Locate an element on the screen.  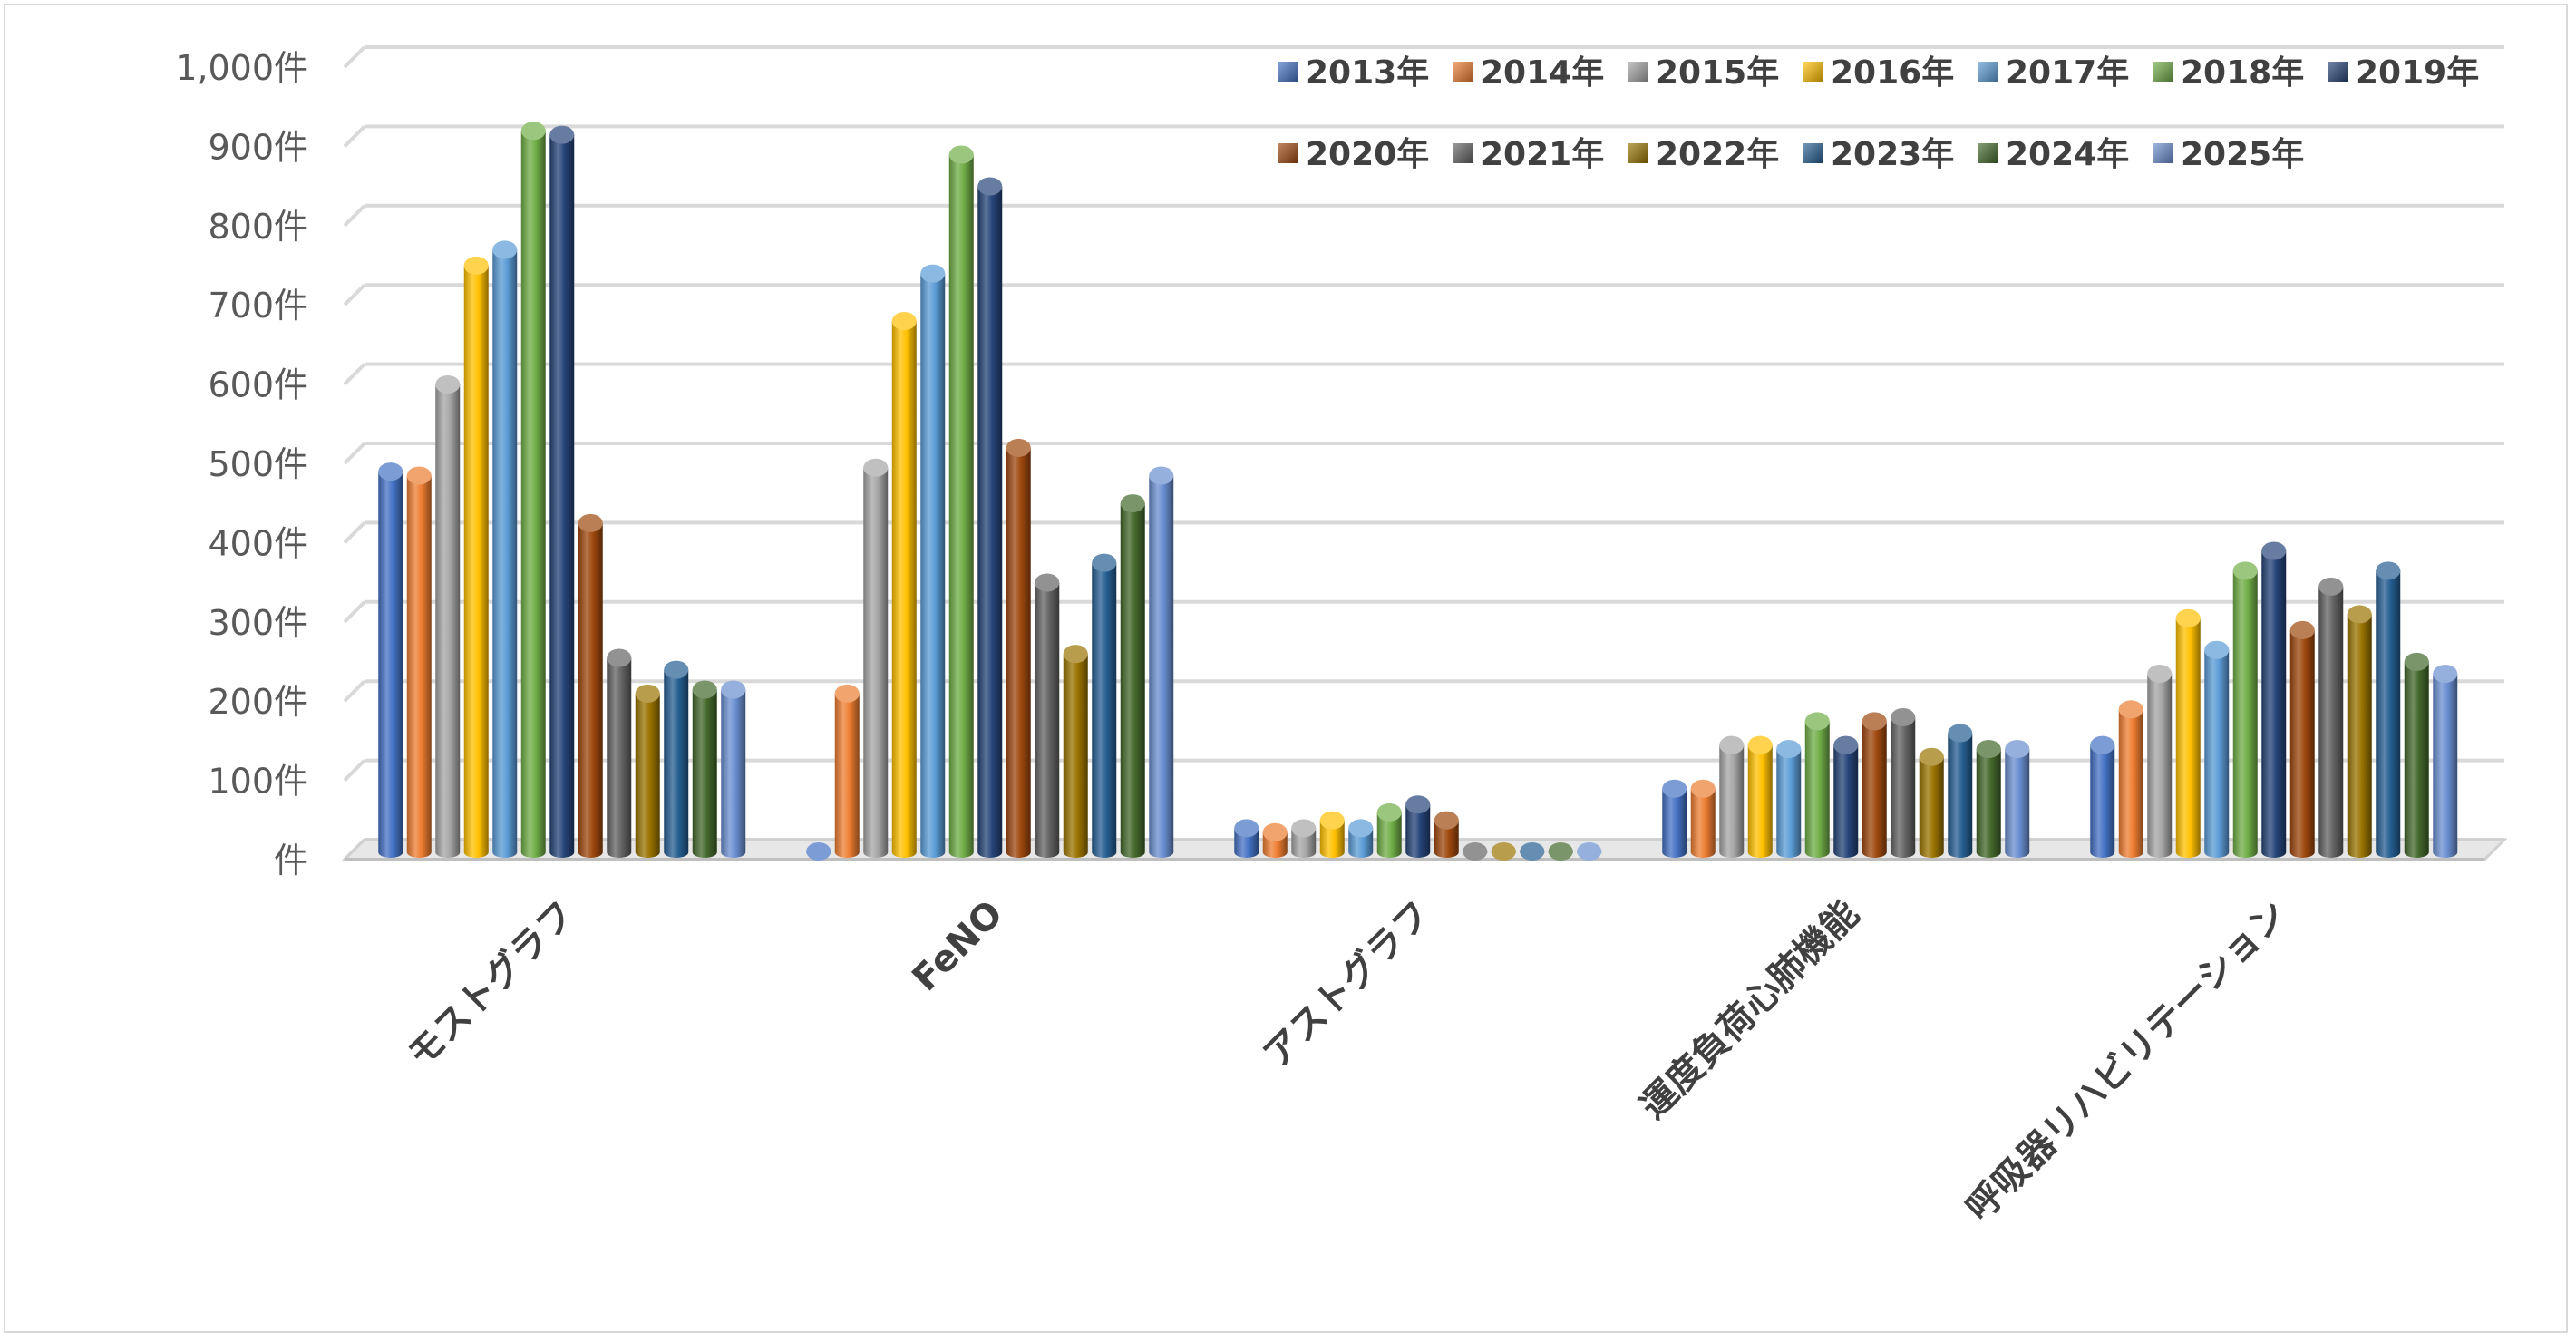
x-category-label: FeNO is located at coordinates (957, 946).